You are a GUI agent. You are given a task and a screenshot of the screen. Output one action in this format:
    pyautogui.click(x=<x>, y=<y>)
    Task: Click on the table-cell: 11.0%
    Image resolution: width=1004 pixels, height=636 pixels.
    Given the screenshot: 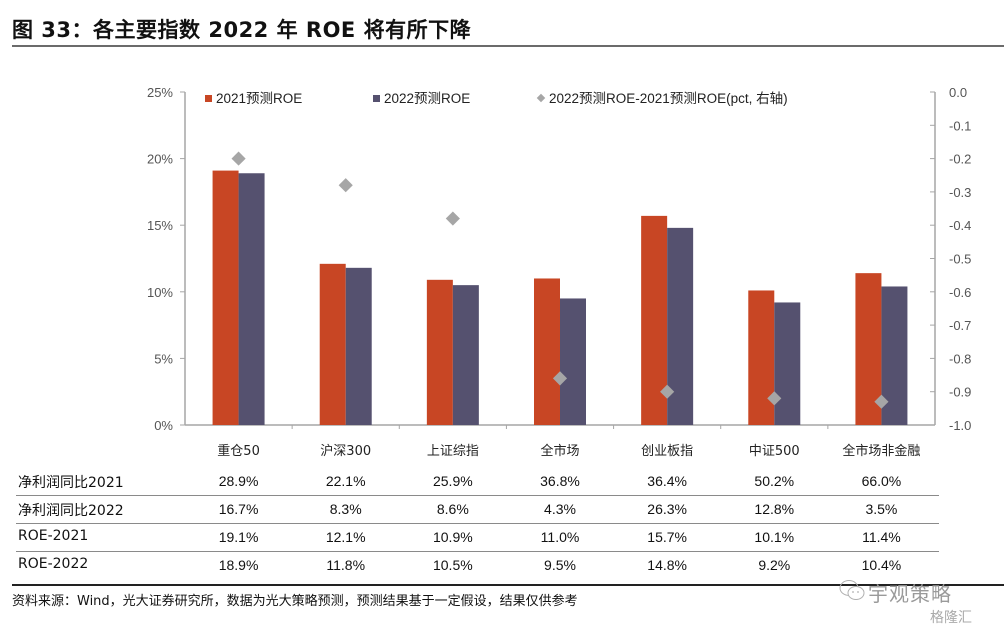 What is the action you would take?
    pyautogui.click(x=560, y=537)
    